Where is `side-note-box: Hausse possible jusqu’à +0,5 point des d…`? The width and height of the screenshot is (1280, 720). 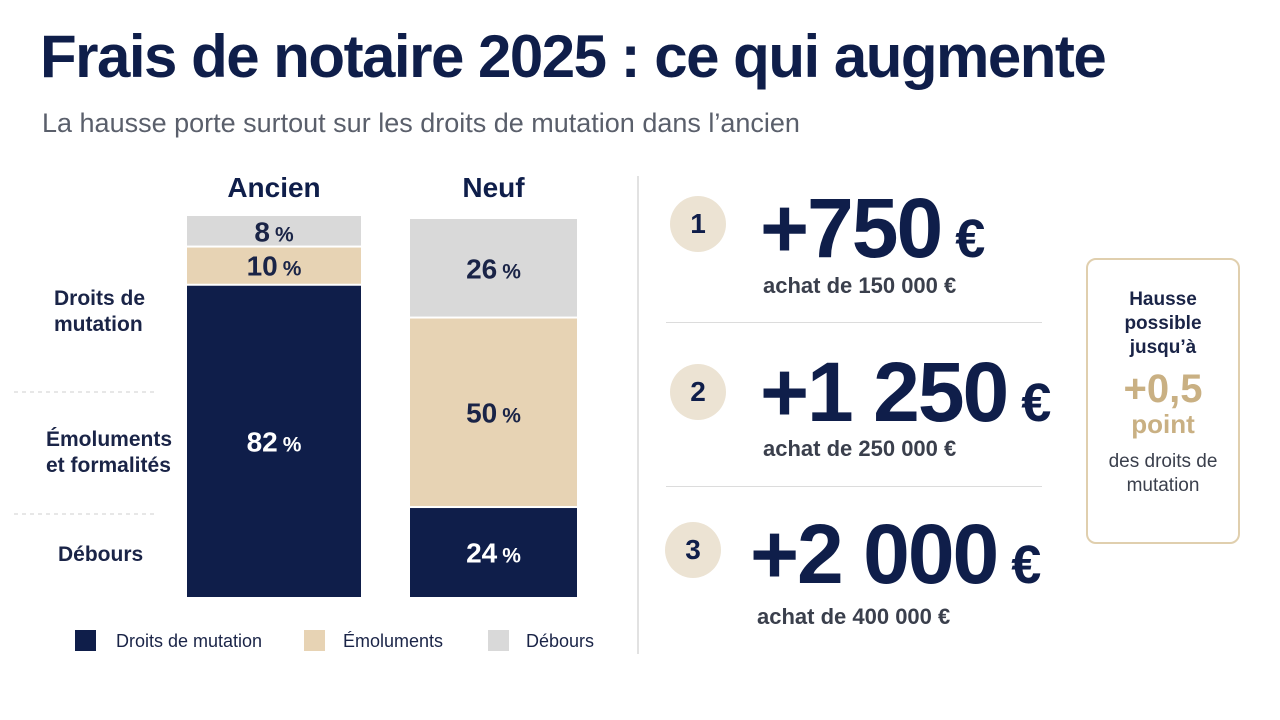
side-note-box: Hausse possible jusqu’à +0,5 point des d… is located at coordinates (1163, 401).